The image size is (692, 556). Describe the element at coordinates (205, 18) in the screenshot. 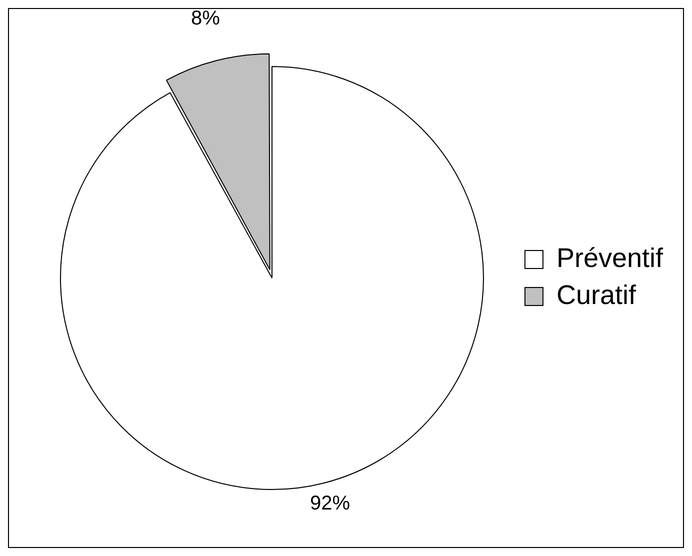

I see `data-label: 8%` at that location.